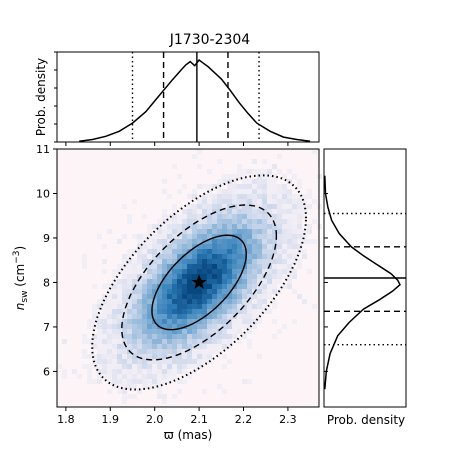  What do you see at coordinates (46, 238) in the screenshot?
I see `y-tick-label: 9` at bounding box center [46, 238].